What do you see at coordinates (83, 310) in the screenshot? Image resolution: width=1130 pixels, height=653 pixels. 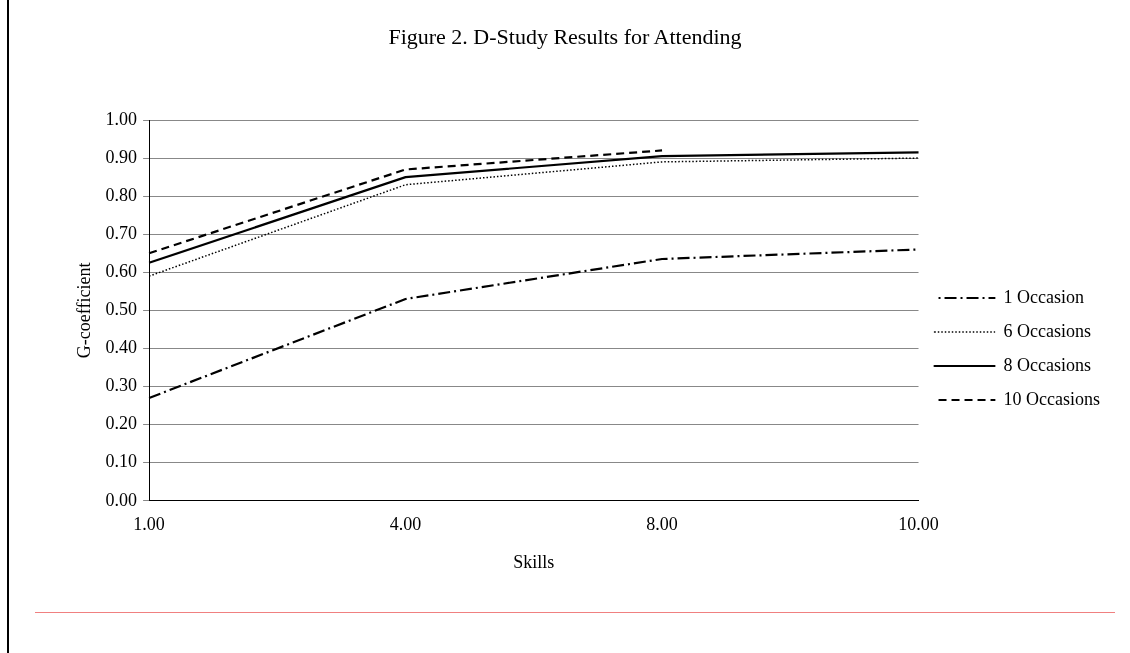 I see `y-axis-title: G-coefficient` at bounding box center [83, 310].